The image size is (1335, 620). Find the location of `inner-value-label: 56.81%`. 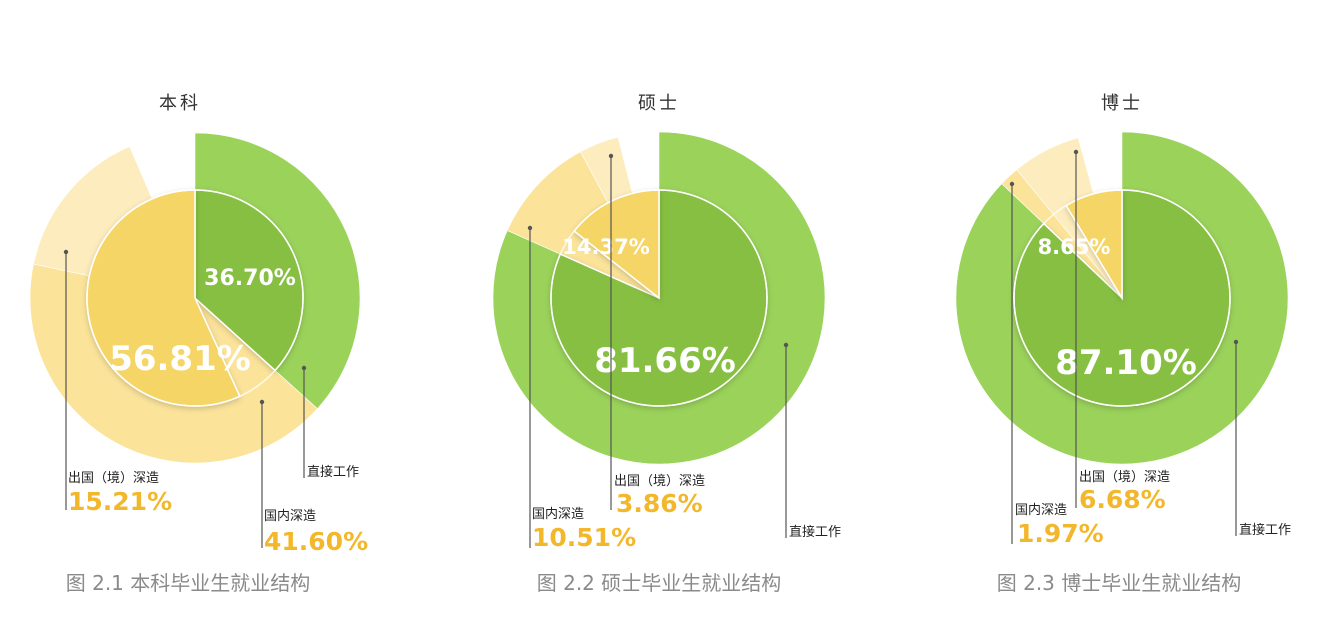

inner-value-label: 56.81% is located at coordinates (180, 359).